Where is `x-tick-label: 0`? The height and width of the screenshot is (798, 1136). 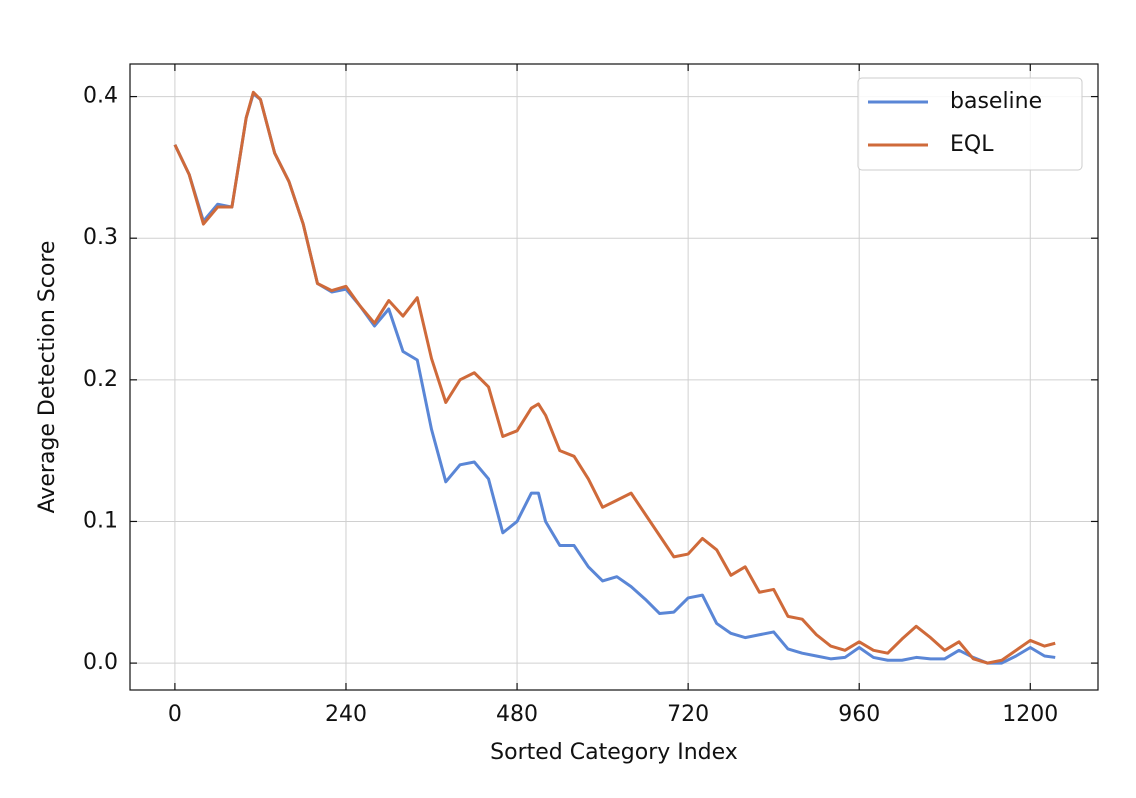
x-tick-label: 0 is located at coordinates (175, 714).